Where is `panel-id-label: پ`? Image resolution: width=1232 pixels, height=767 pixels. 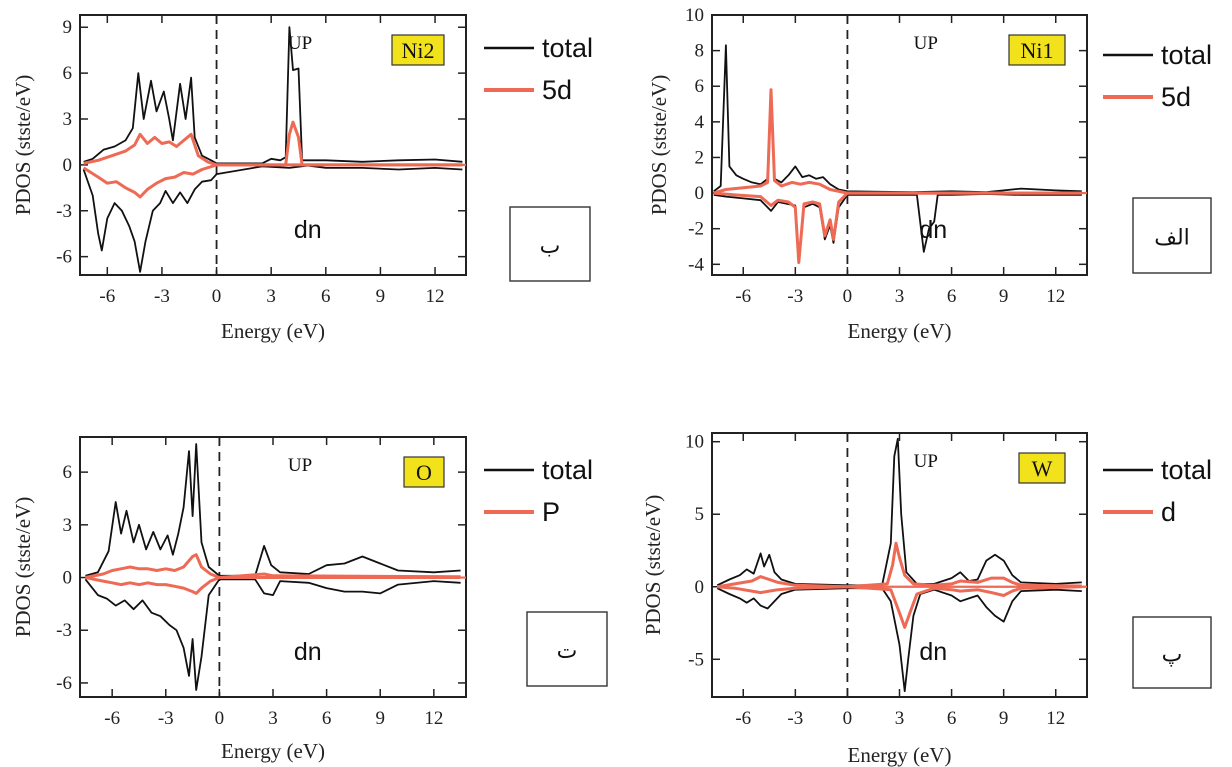 panel-id-label: پ is located at coordinates (1172, 655).